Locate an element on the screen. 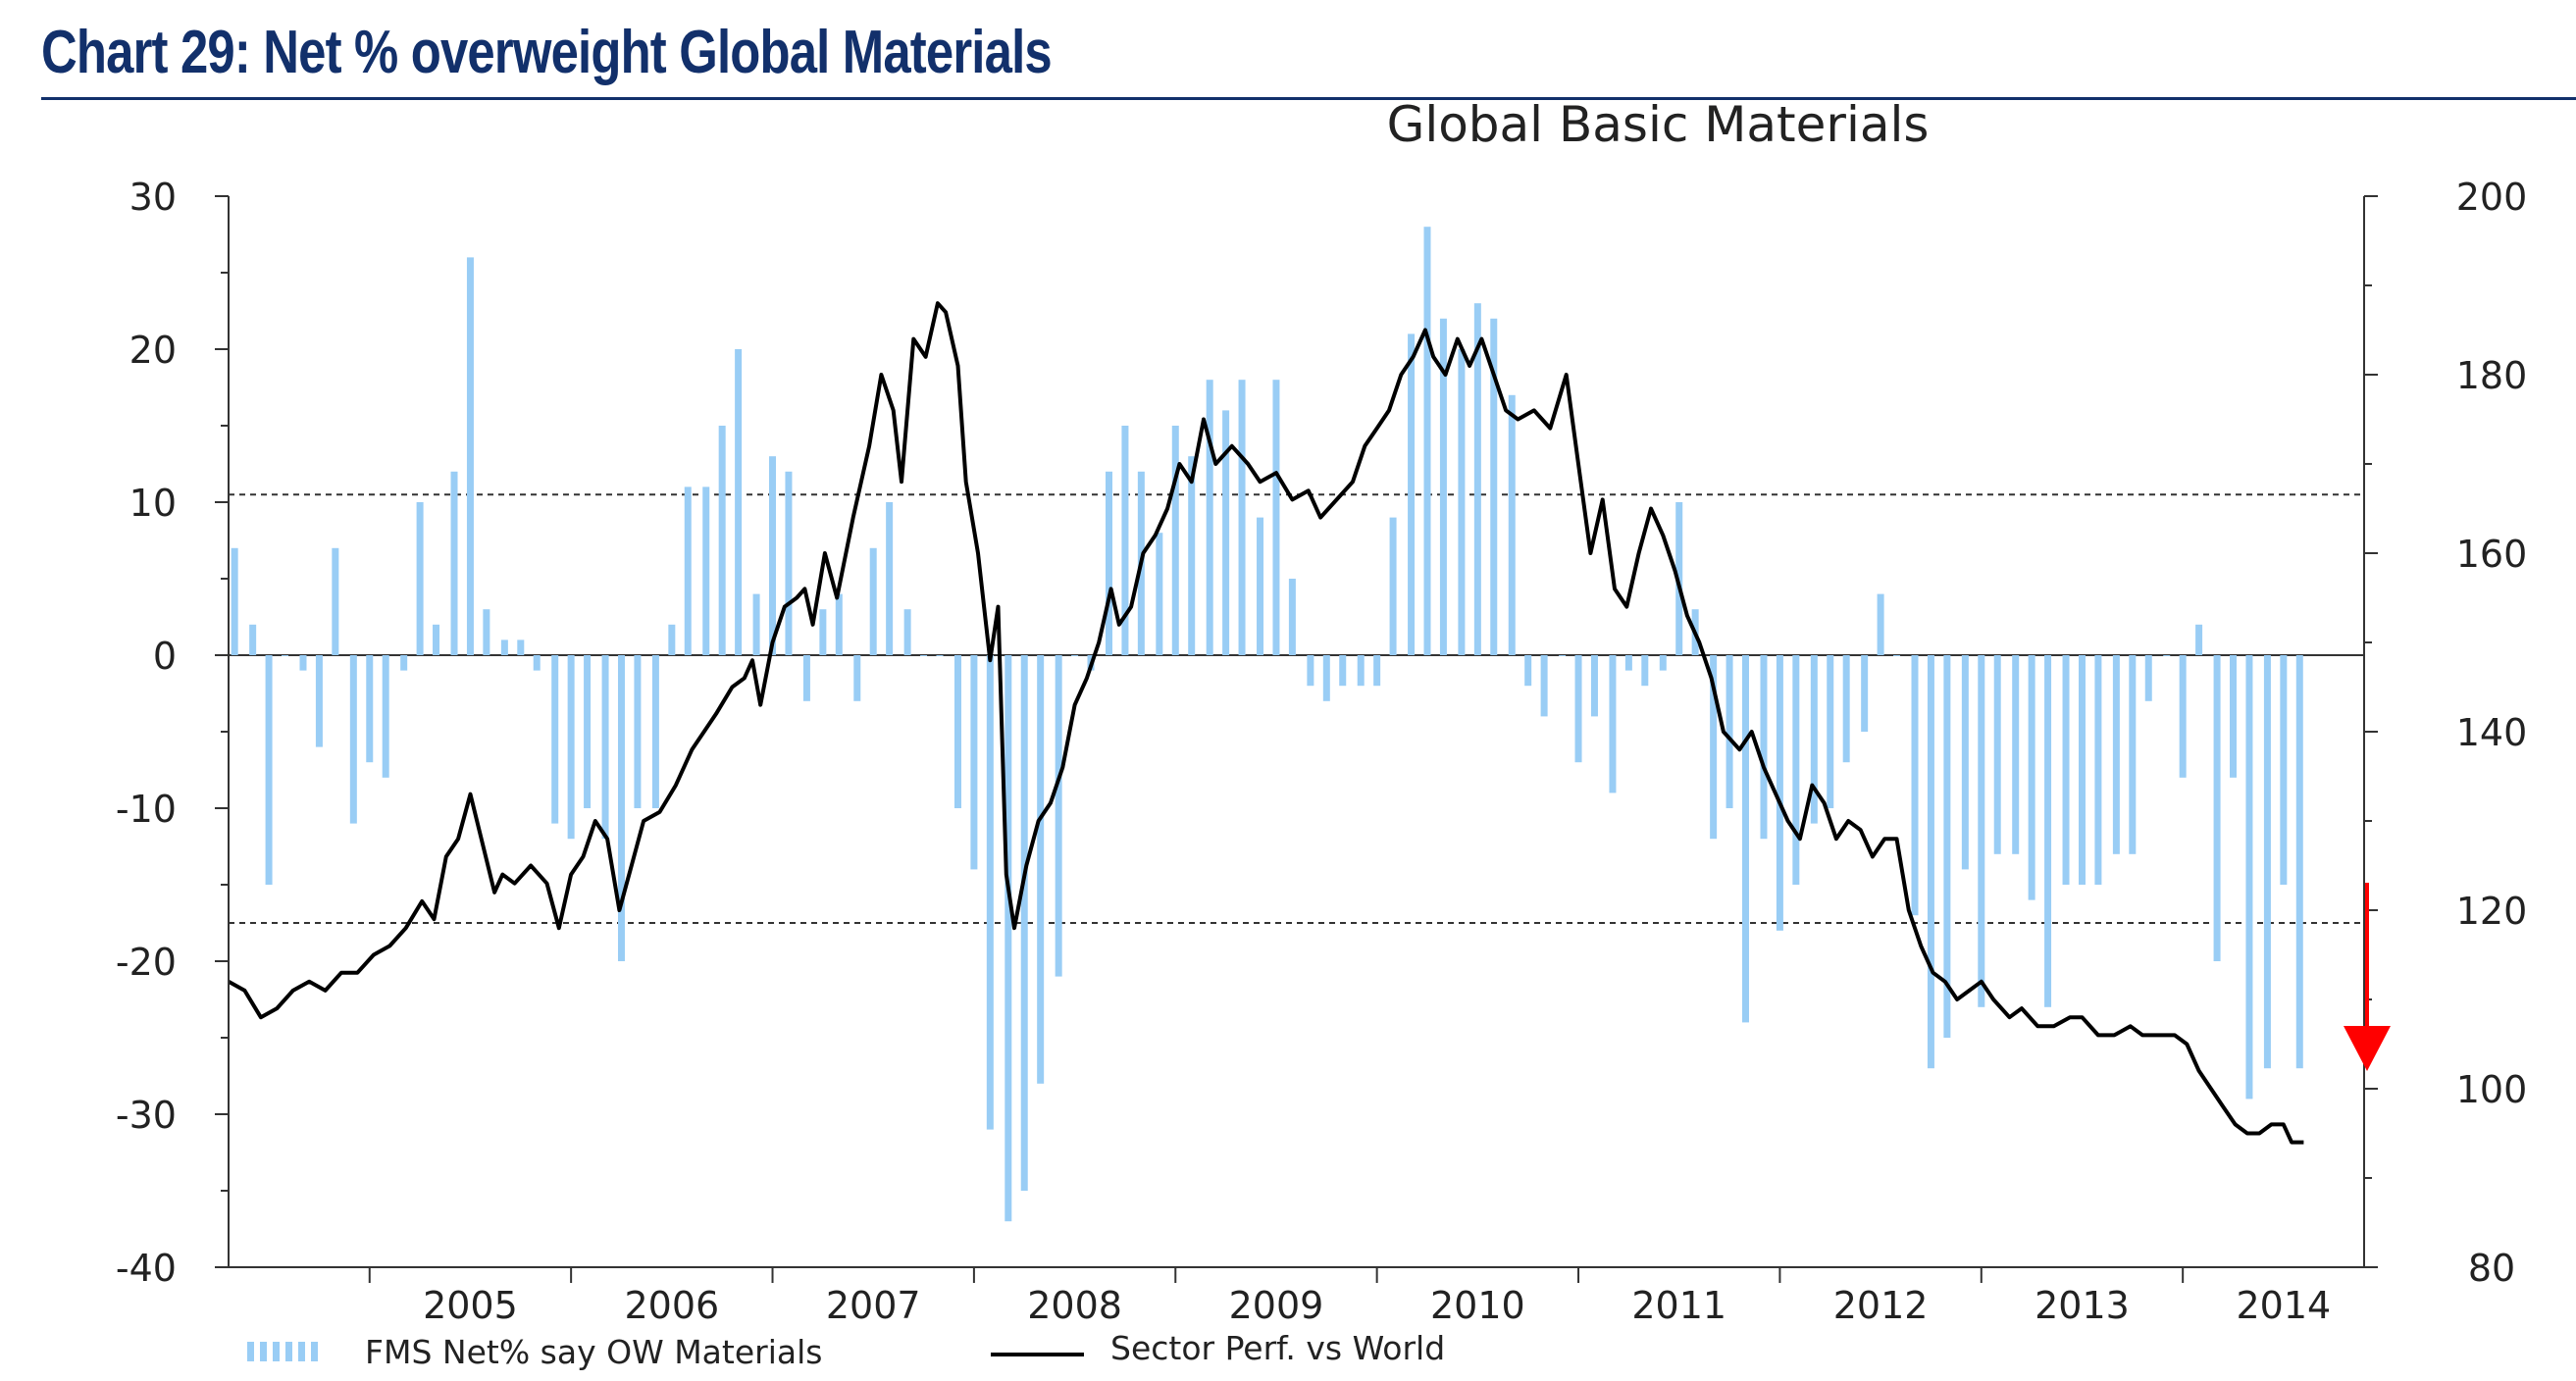 This screenshot has width=2576, height=1381. left-tick-label: -40 is located at coordinates (146, 1268).